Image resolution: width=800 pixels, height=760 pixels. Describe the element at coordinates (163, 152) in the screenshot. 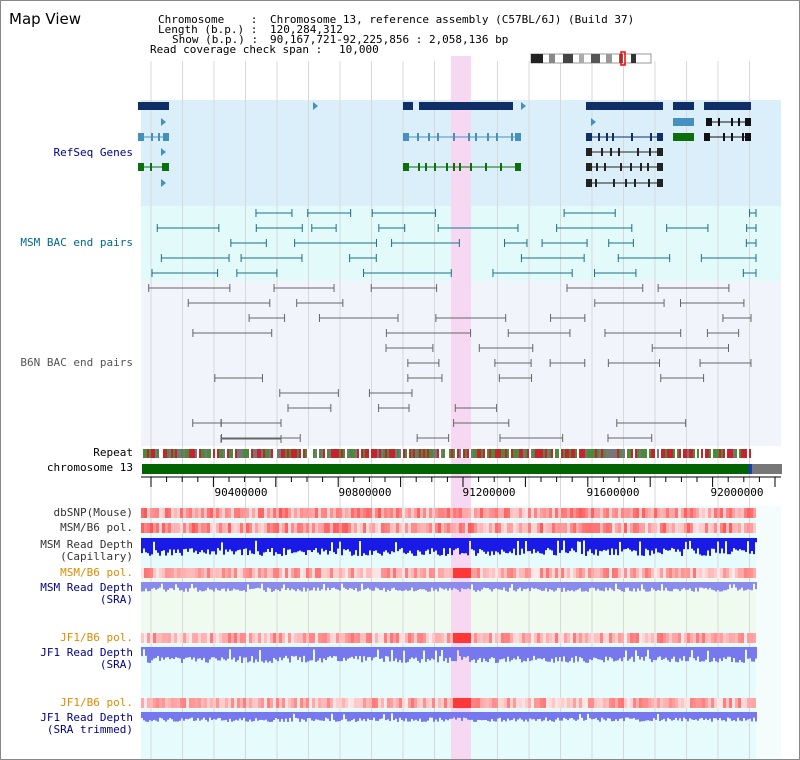

I see `gene-strand-arrow` at that location.